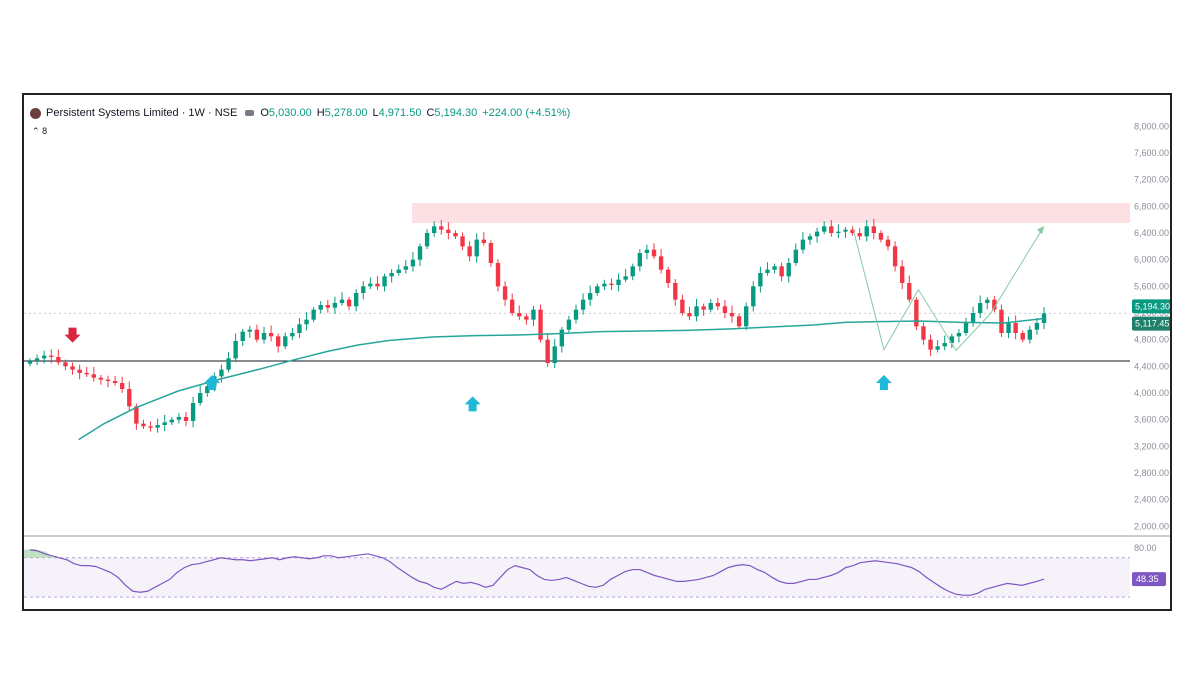  What do you see at coordinates (250, 113) in the screenshot?
I see `eye-icon` at bounding box center [250, 113].